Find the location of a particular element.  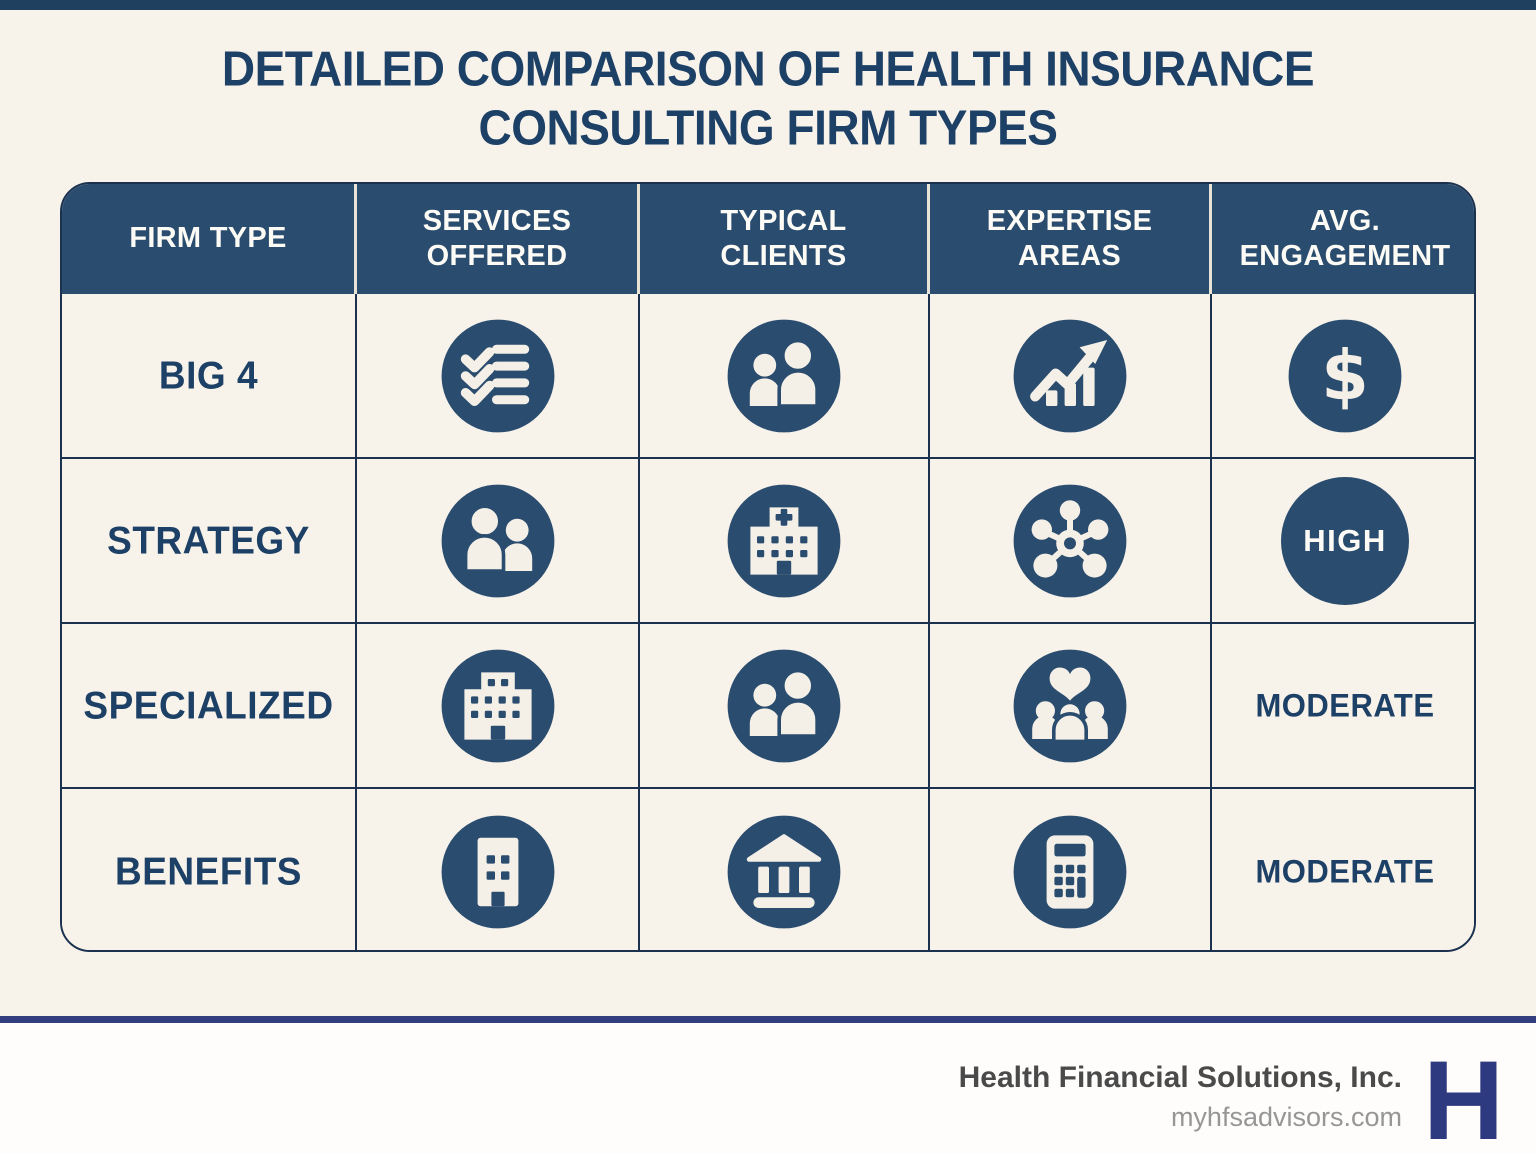

specialized-expertise-cell is located at coordinates (1071, 706).